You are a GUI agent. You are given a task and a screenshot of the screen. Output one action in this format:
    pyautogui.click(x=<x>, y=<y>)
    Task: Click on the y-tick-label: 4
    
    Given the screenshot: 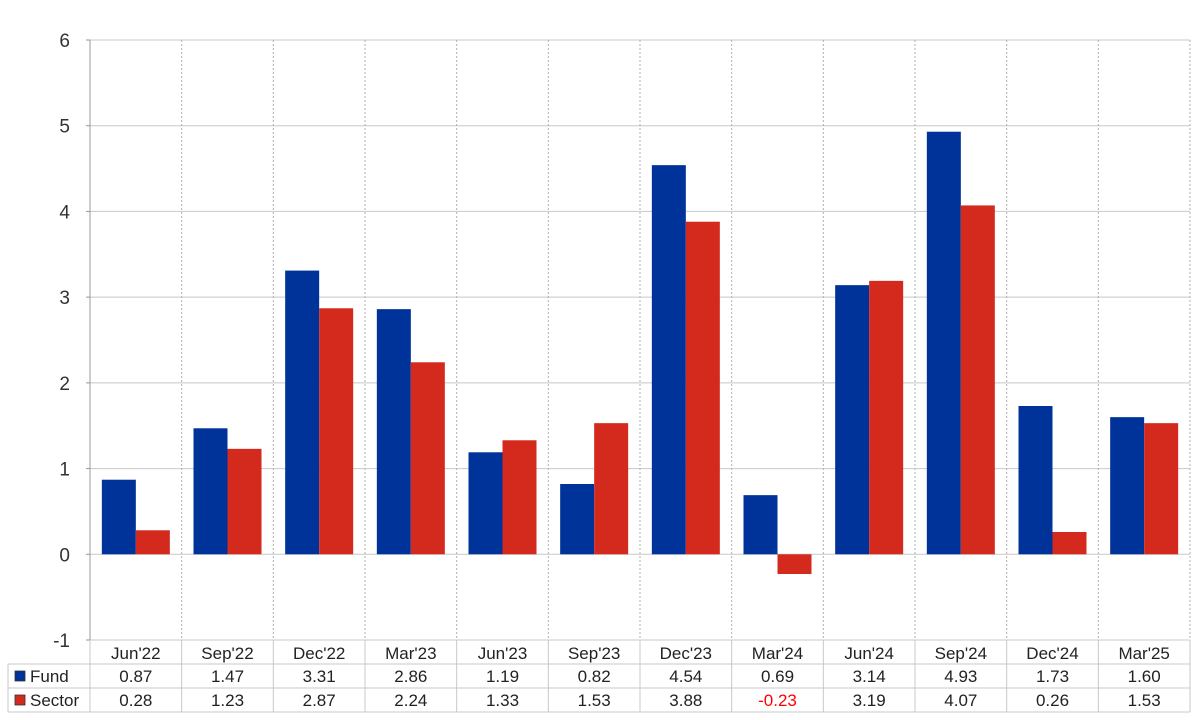 What is the action you would take?
    pyautogui.click(x=64, y=212)
    